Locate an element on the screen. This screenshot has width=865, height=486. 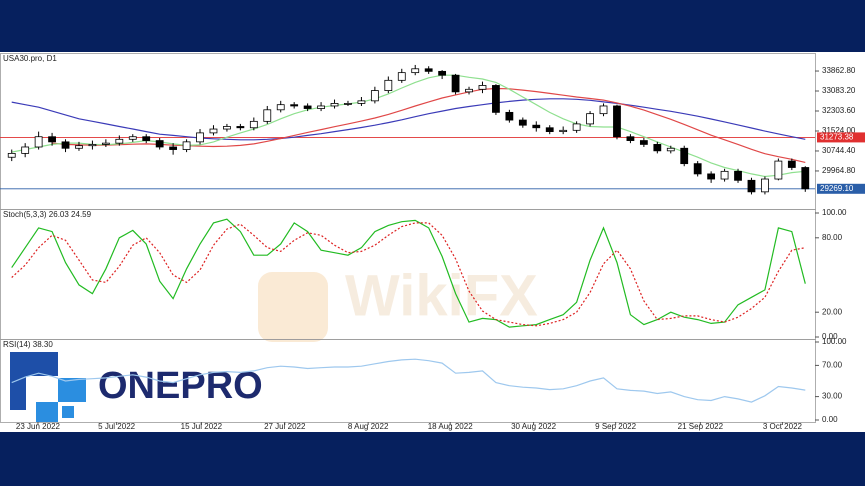
x-tick-label: 30 Aug 2022 is located at coordinates (533, 426).